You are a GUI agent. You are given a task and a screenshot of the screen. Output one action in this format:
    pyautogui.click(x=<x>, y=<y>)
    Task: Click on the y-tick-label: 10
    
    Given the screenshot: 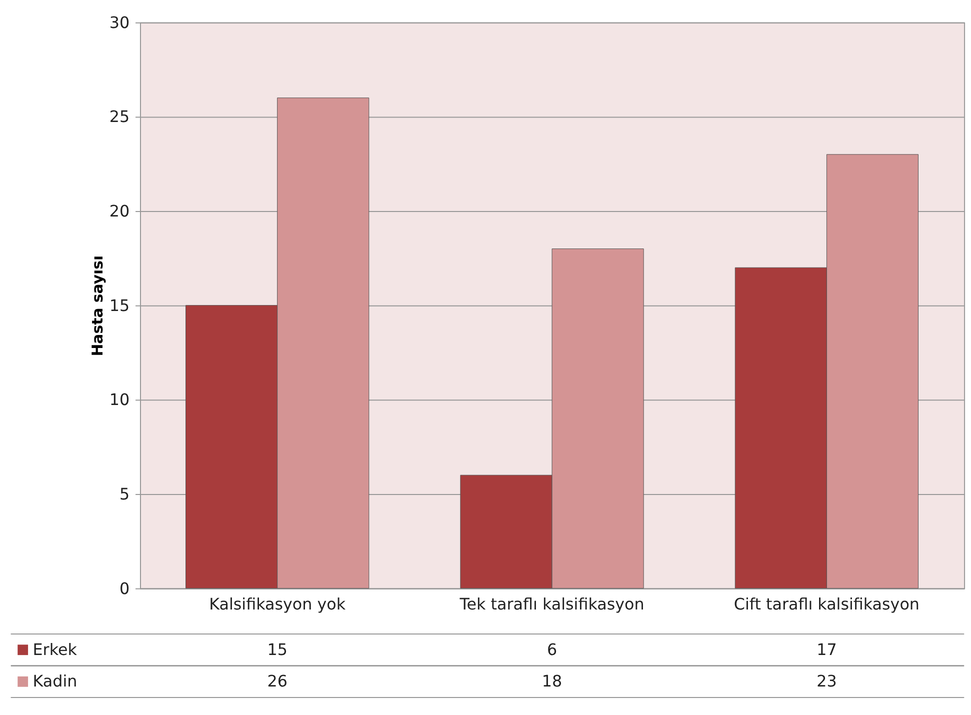 What is the action you would take?
    pyautogui.click(x=119, y=400)
    